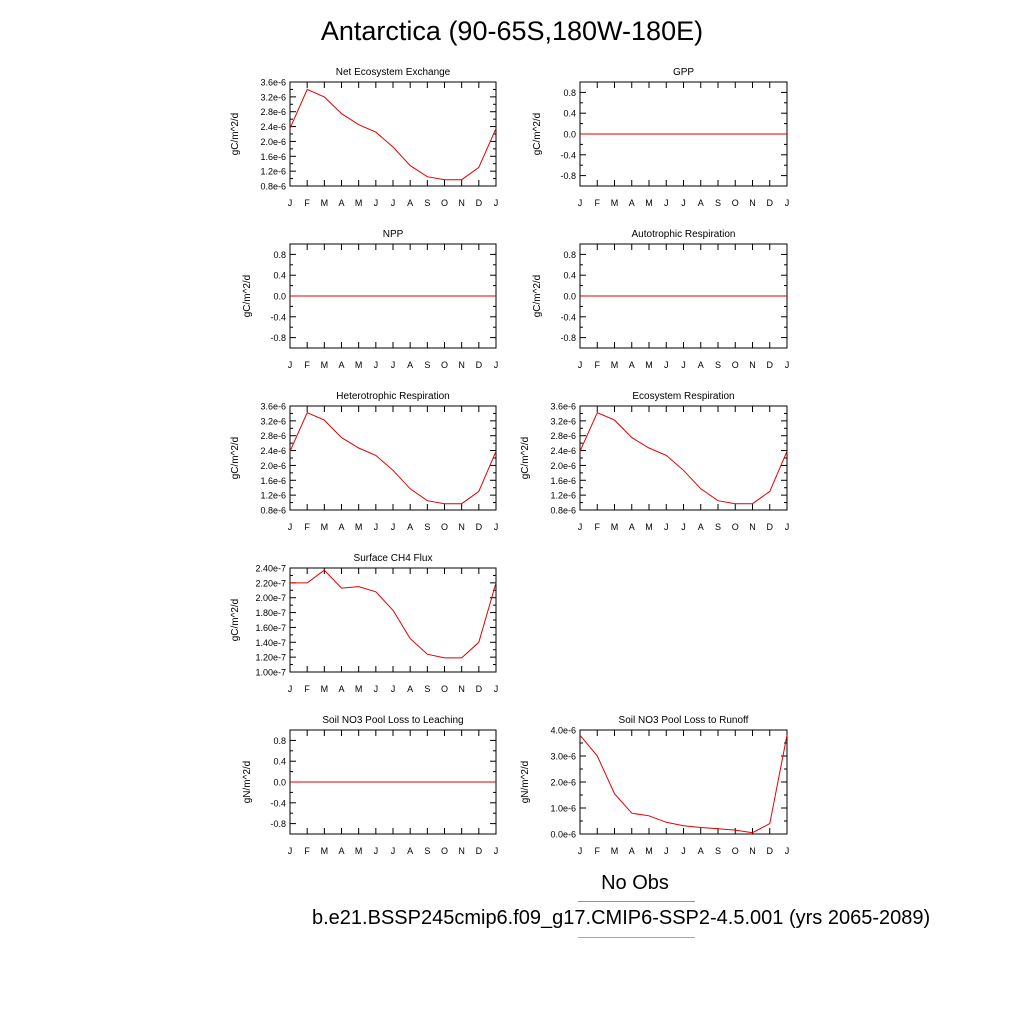  Describe the element at coordinates (270, 658) in the screenshot. I see `y-tick-label: 1.20e-7` at that location.